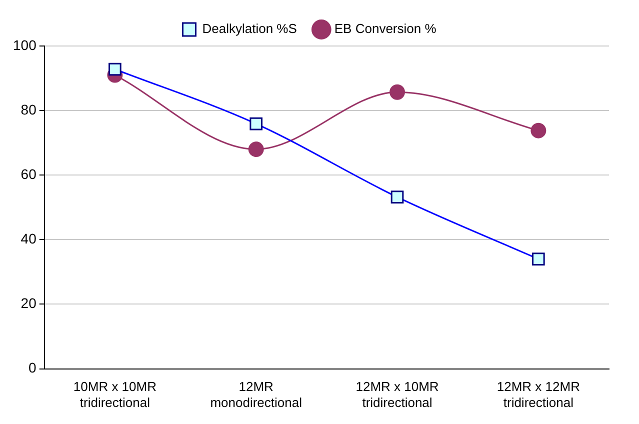 The image size is (639, 424). What do you see at coordinates (397, 394) in the screenshot?
I see `x-tick-label: 12MR x 10MR tridirectional` at bounding box center [397, 394].